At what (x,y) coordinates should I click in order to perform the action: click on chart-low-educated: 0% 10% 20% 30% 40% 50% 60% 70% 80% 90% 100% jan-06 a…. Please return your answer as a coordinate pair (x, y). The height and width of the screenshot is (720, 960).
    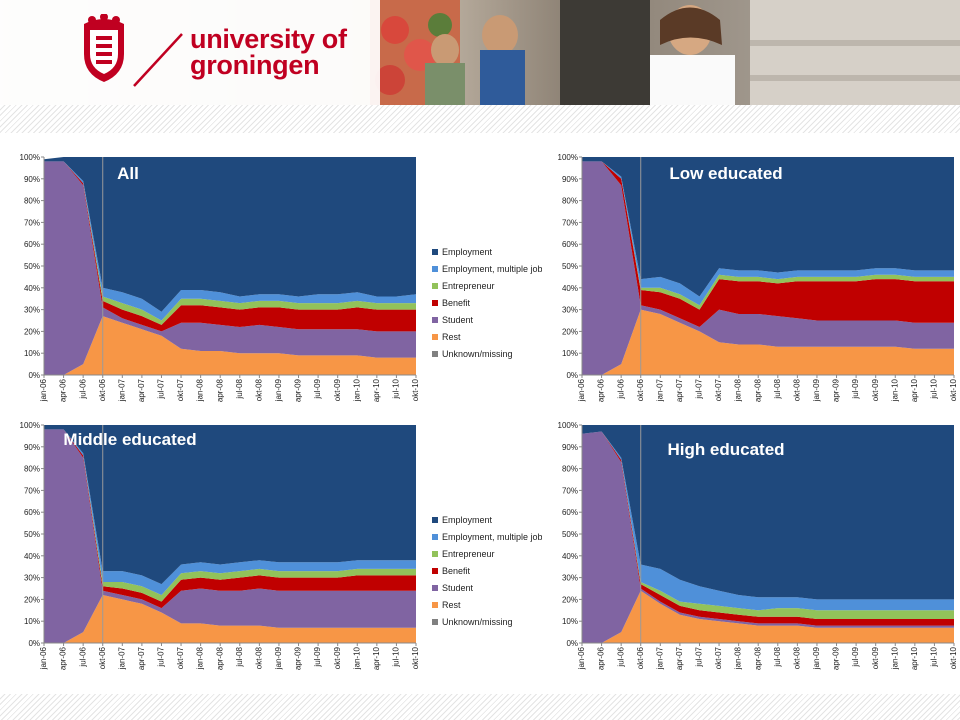
    Looking at the image, I should click on (758, 277).